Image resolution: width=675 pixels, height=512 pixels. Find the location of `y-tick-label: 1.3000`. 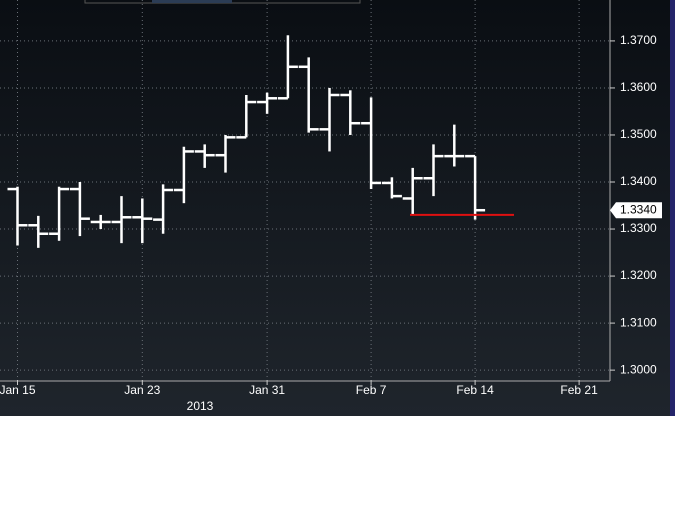

y-tick-label: 1.3000 is located at coordinates (638, 369).